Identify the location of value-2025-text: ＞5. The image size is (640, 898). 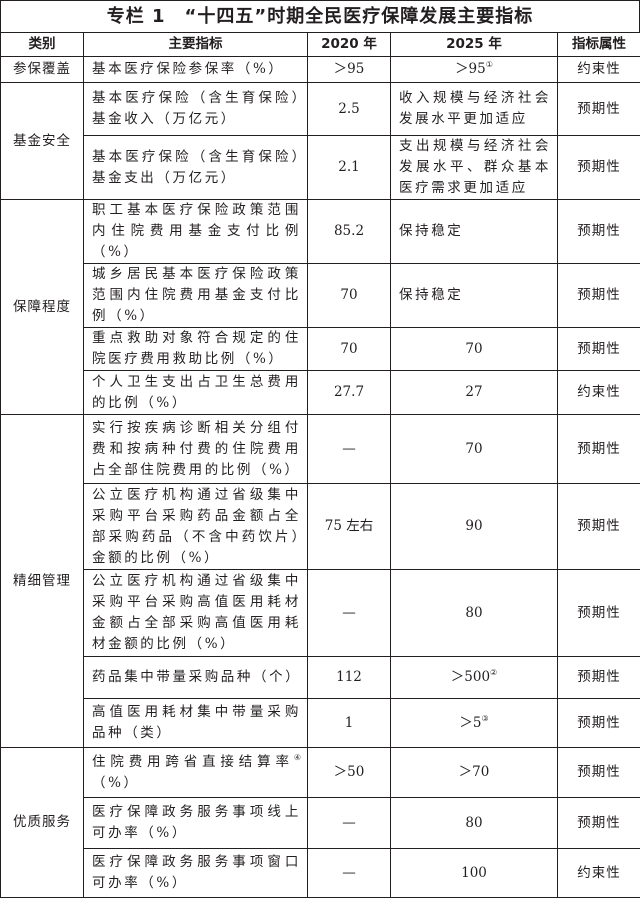
(470, 723).